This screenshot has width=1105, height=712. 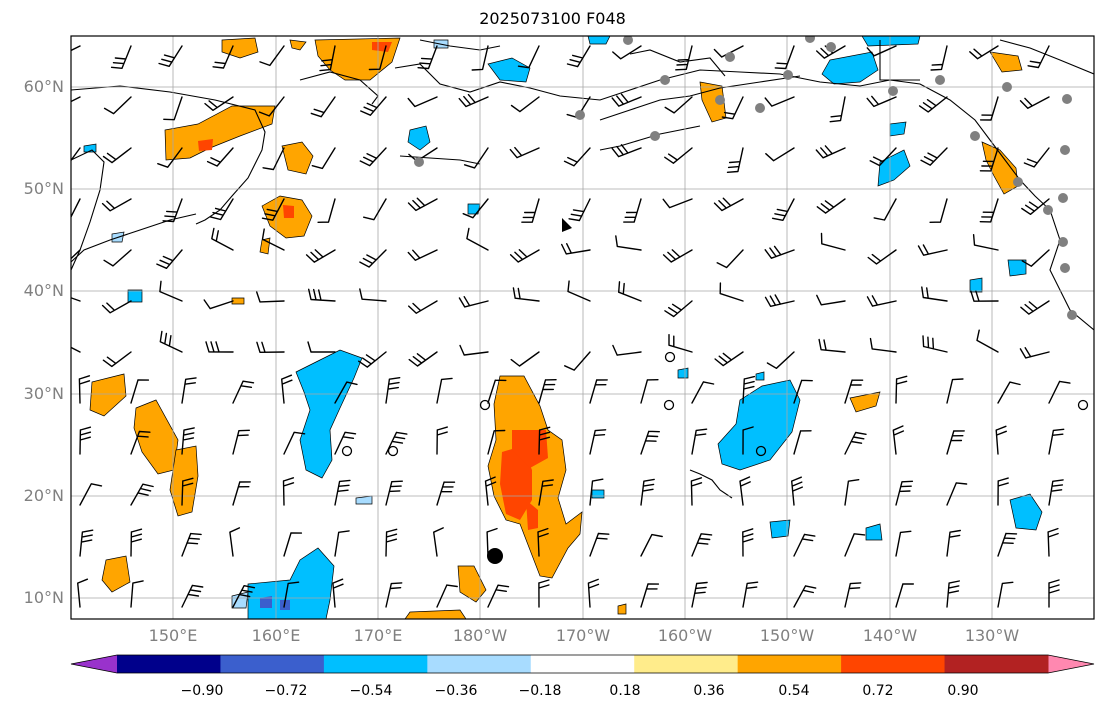 I want to click on lat-label-10n: 10°N, so click(x=43, y=597).